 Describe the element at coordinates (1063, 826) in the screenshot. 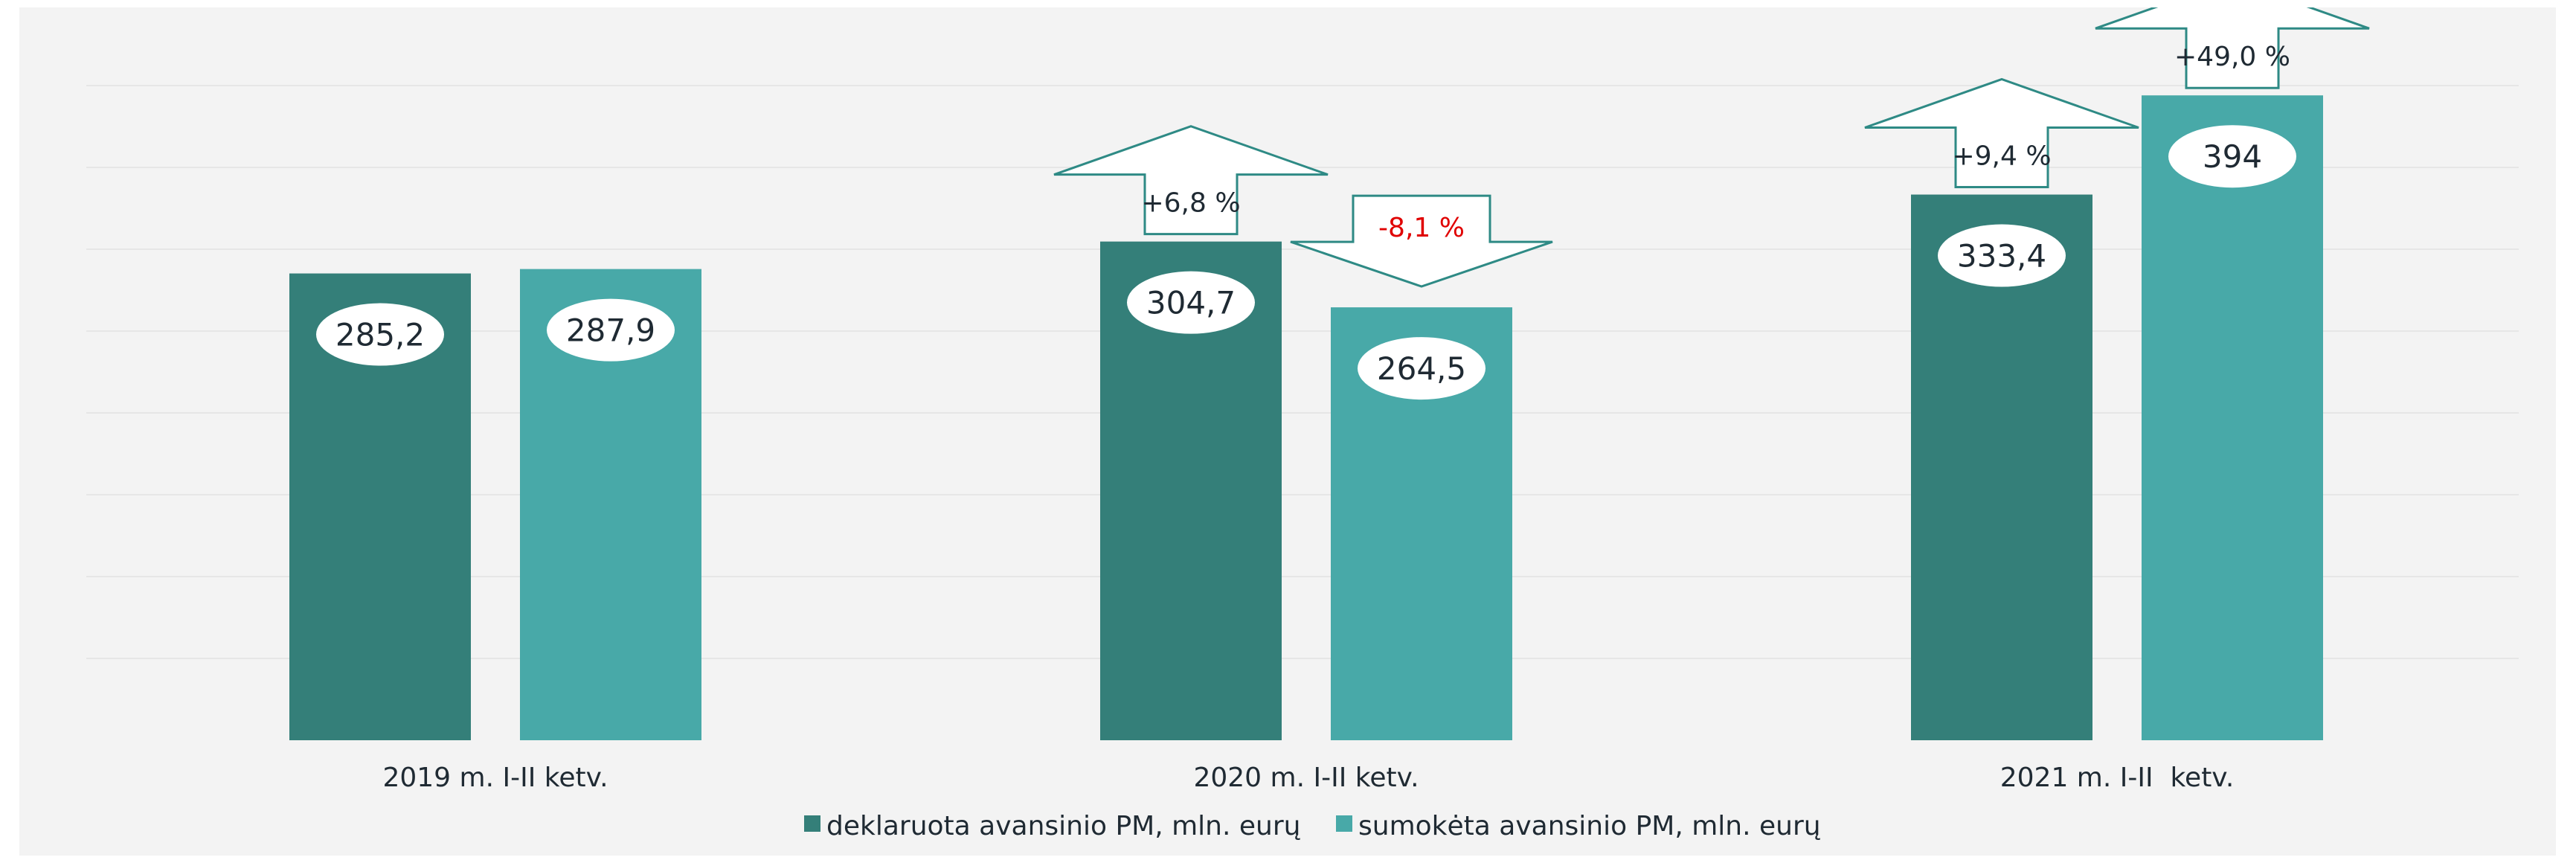

I see `legend-label: deklaruota avansinio PM, mln. eurų` at that location.